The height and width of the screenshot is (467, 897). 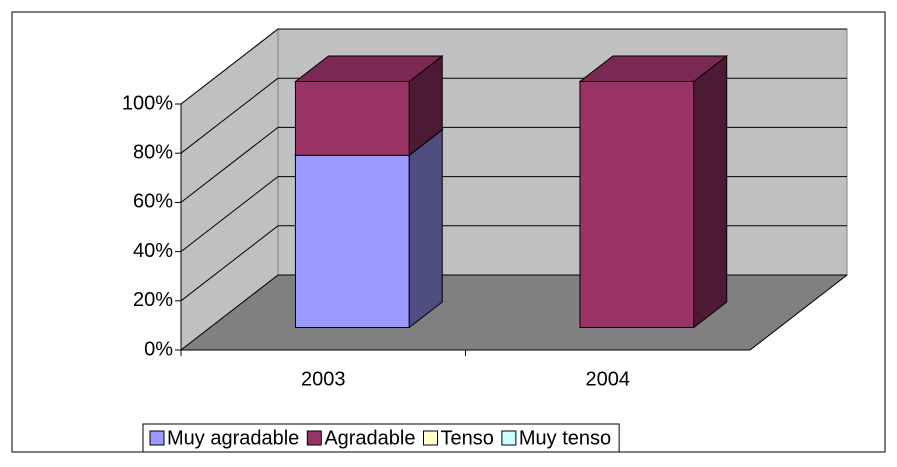 What do you see at coordinates (514, 312) in the screenshot?
I see `floor` at bounding box center [514, 312].